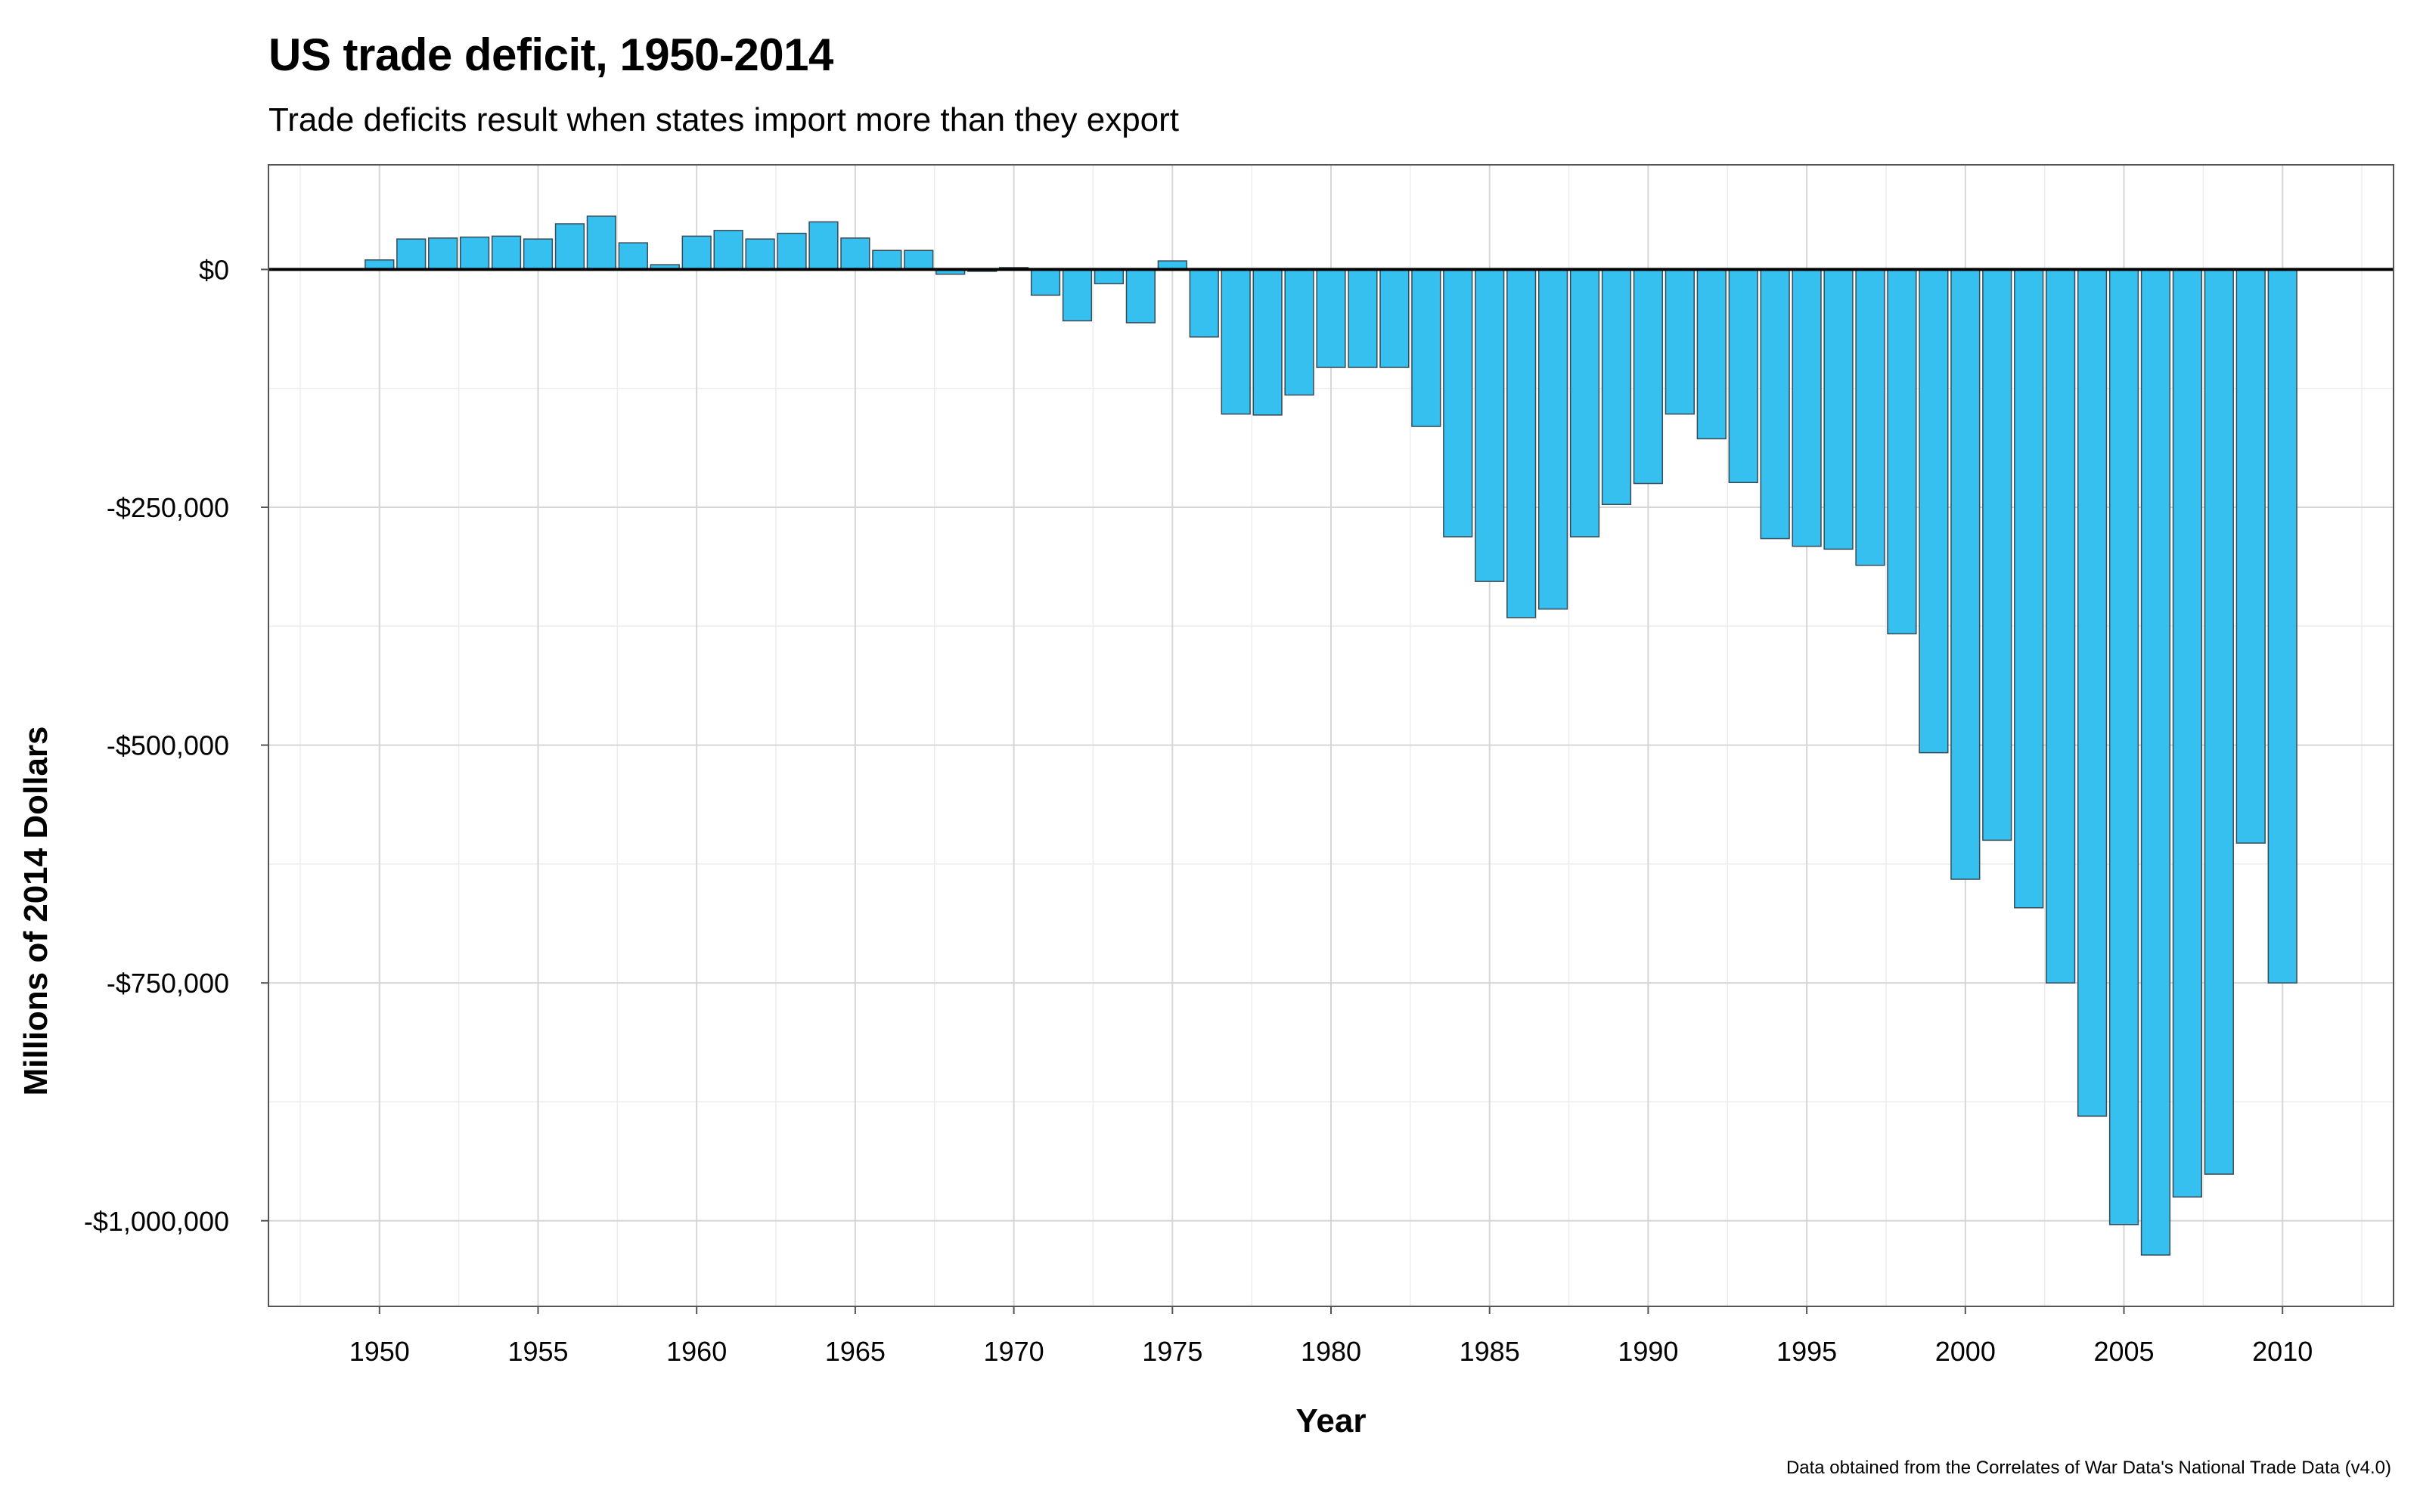  Describe the element at coordinates (1458, 403) in the screenshot. I see `bar-1984` at that location.